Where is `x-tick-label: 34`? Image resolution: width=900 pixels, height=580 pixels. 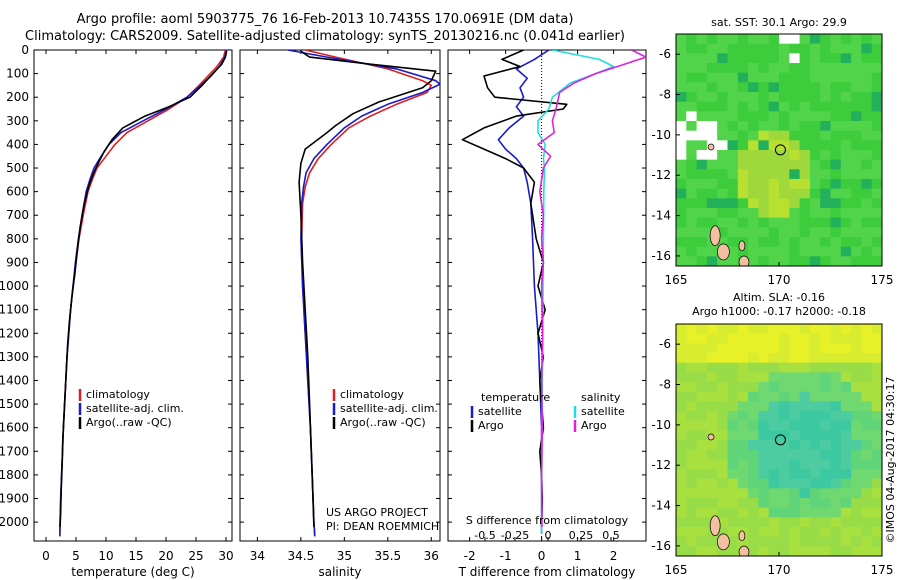
x-tick-label: 34 is located at coordinates (257, 556).